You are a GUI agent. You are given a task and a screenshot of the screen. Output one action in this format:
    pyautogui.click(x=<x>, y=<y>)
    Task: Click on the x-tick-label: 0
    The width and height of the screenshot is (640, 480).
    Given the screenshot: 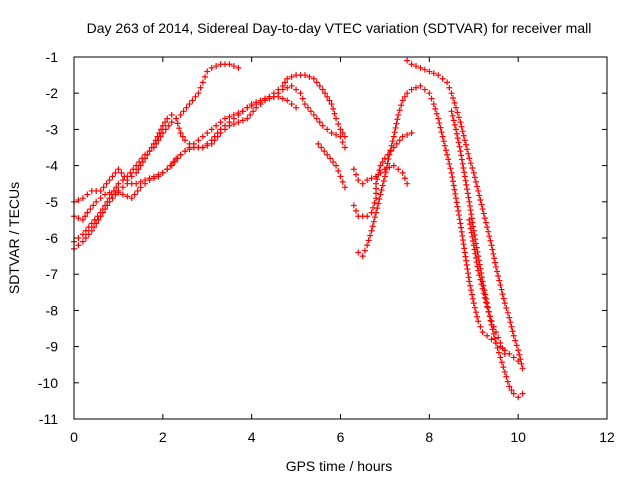 What is the action you would take?
    pyautogui.click(x=74, y=437)
    